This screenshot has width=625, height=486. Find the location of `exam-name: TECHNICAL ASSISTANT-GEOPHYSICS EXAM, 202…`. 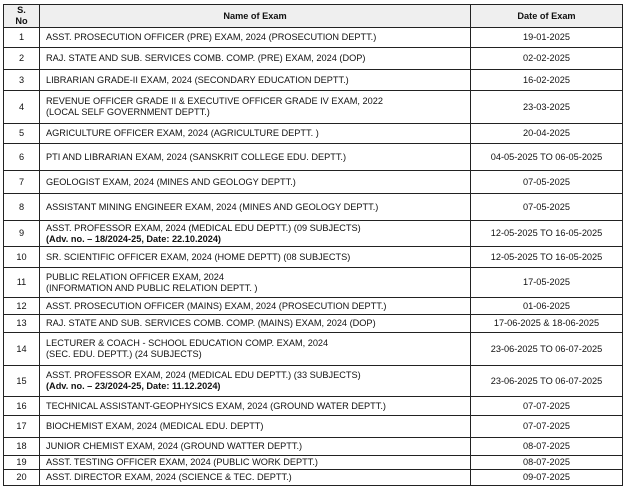

exam-name: TECHNICAL ASSISTANT-GEOPHYSICS EXAM, 202… is located at coordinates (216, 405).